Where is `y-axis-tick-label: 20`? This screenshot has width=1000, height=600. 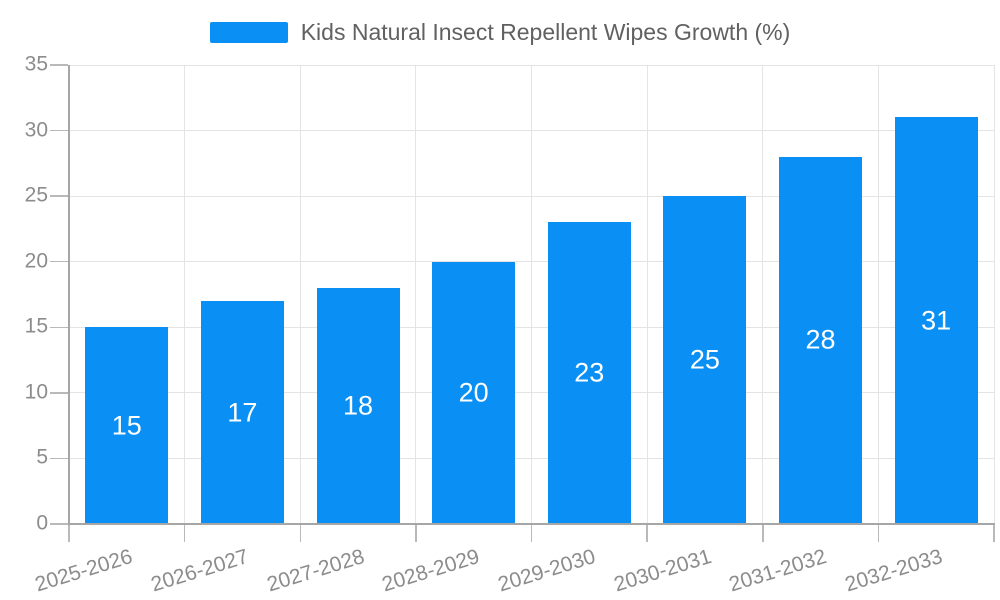 y-axis-tick-label: 20 is located at coordinates (36, 261).